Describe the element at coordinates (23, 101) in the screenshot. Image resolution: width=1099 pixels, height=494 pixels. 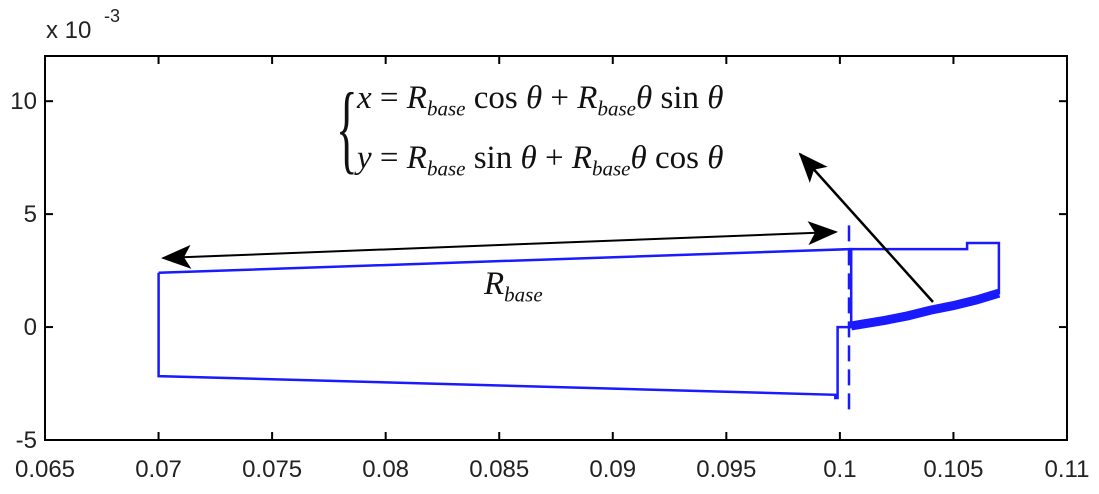
I see `y-tick-label: 10` at that location.